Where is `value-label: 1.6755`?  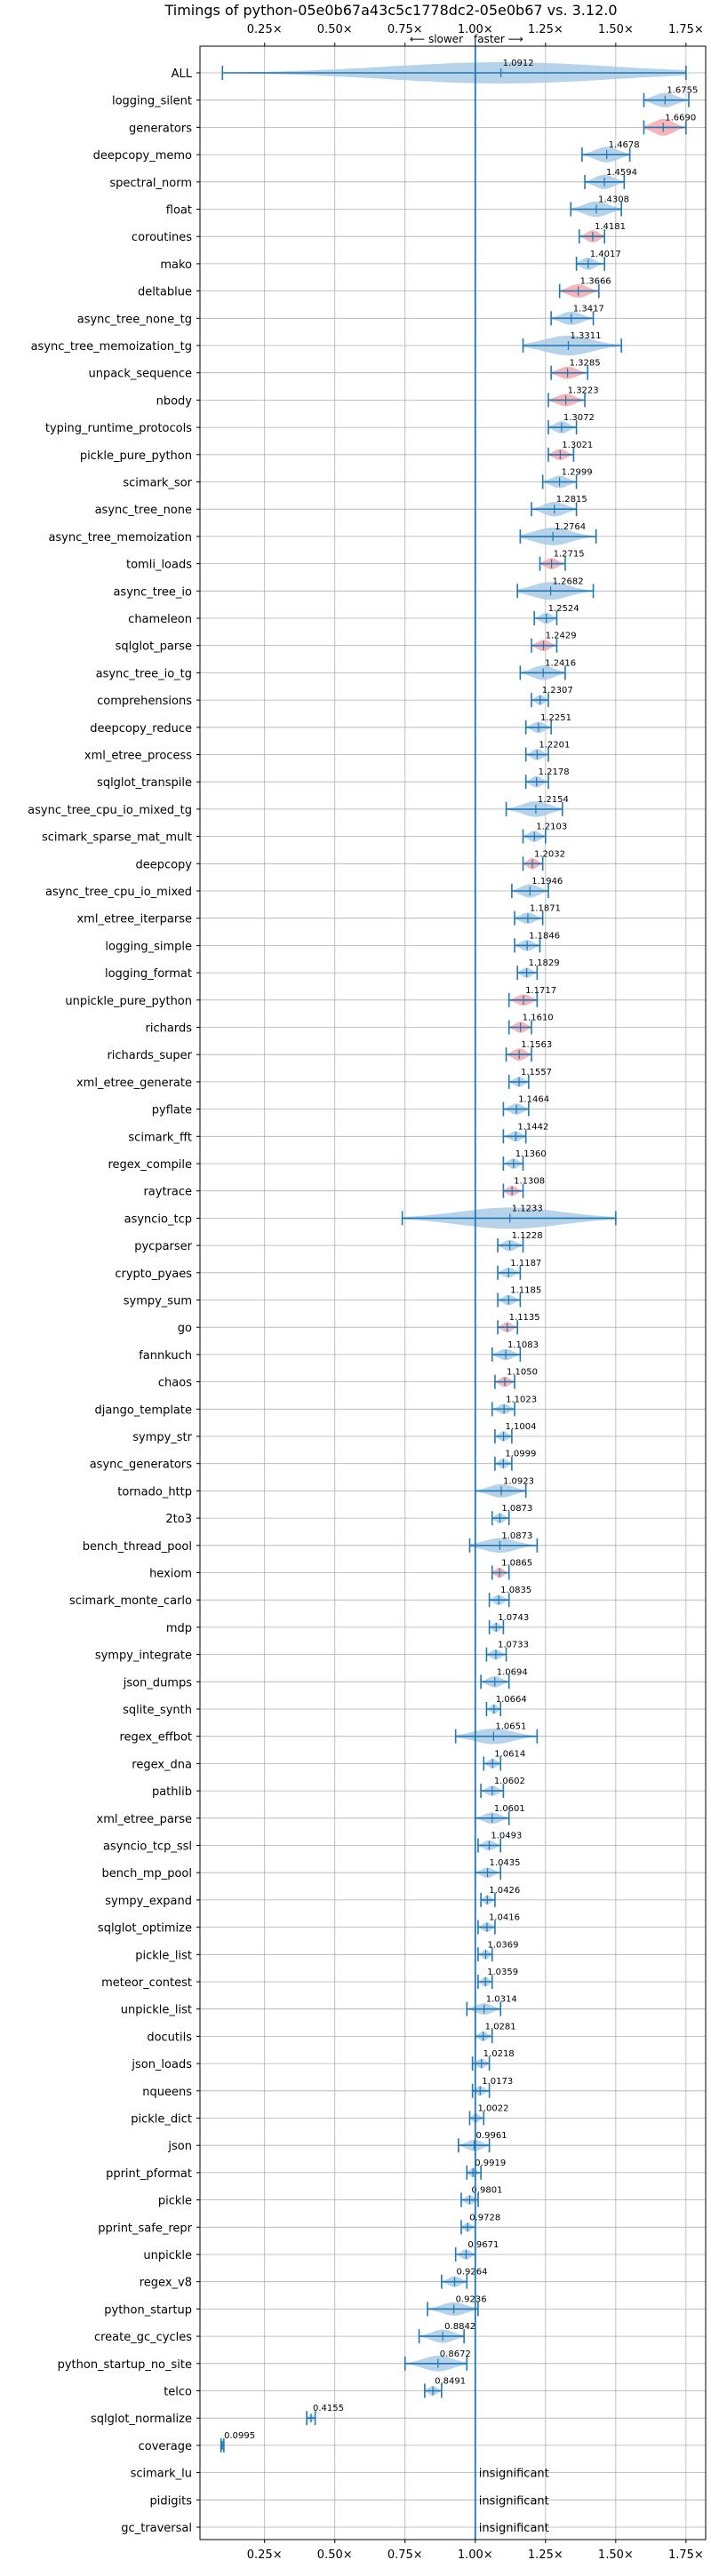
value-label: 1.6755 is located at coordinates (682, 91).